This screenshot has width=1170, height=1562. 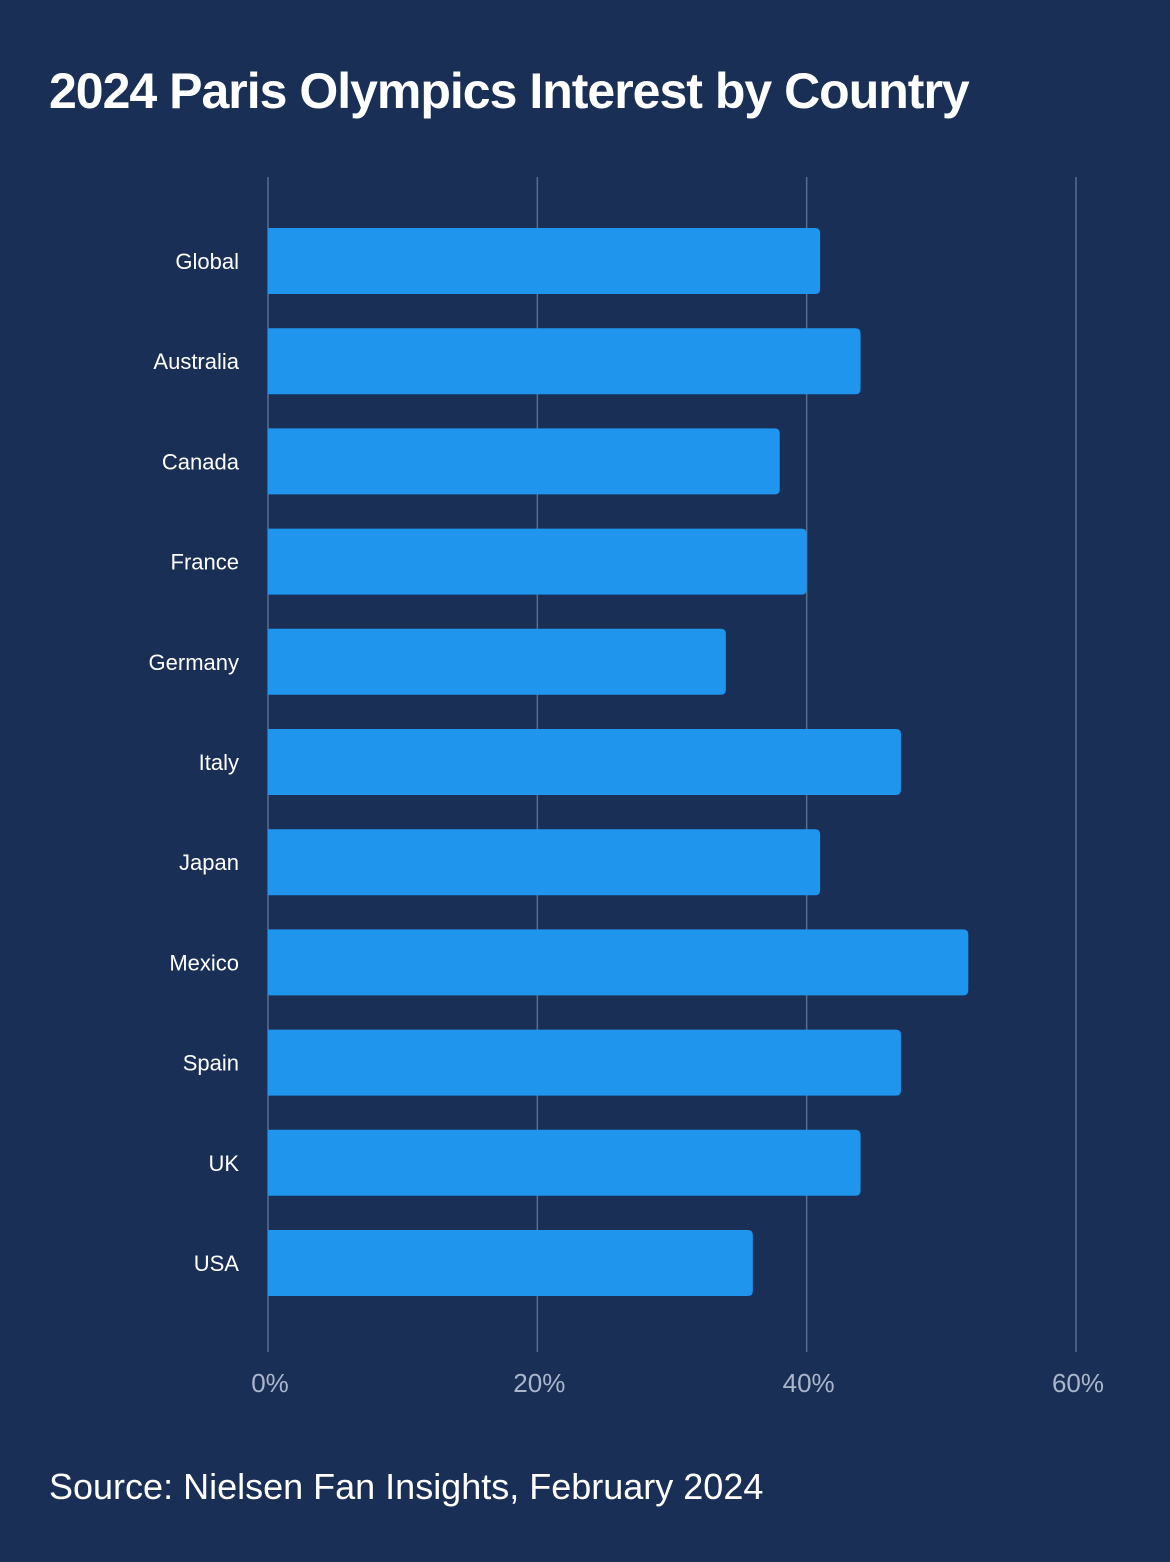 What do you see at coordinates (584, 1062) in the screenshot?
I see `bar-spain` at bounding box center [584, 1062].